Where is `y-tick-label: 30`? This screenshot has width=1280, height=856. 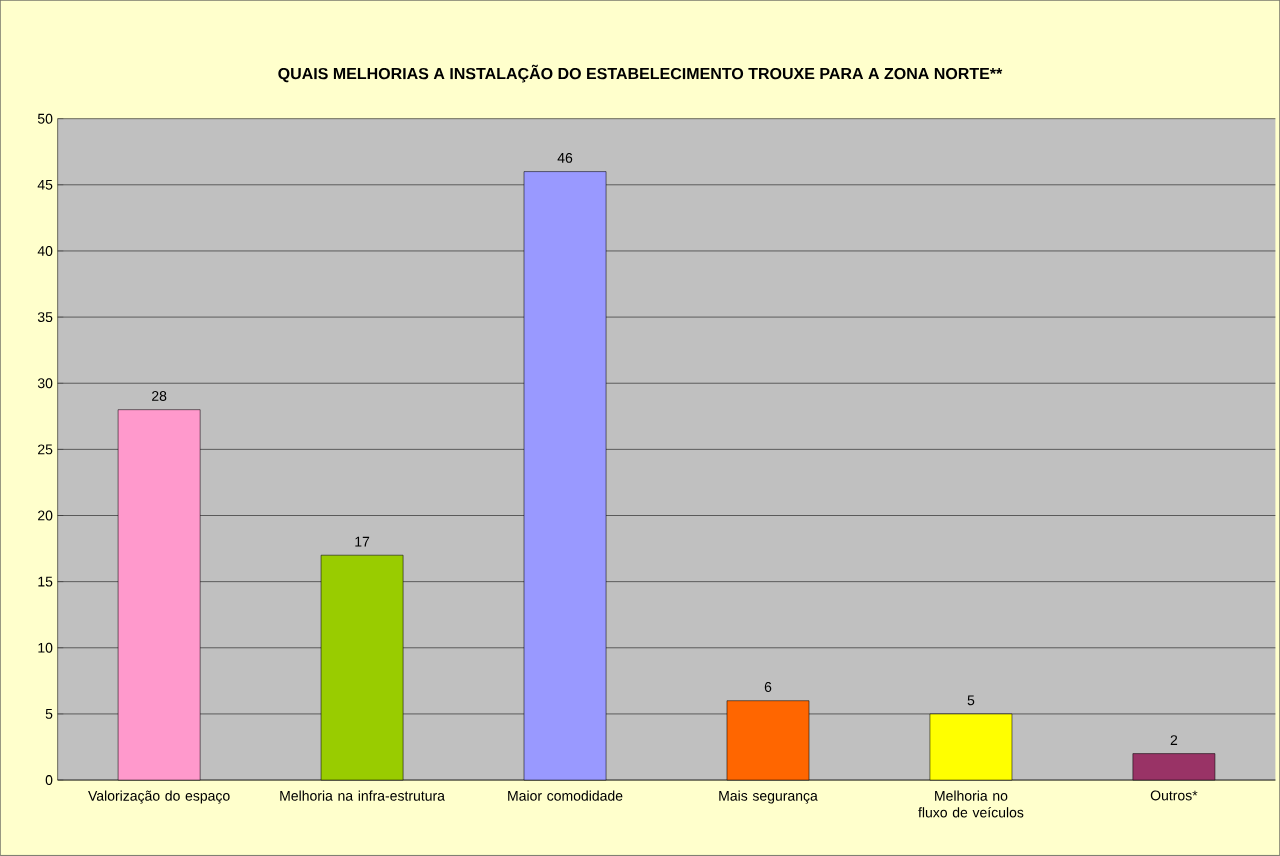 y-tick-label: 30 is located at coordinates (45, 383).